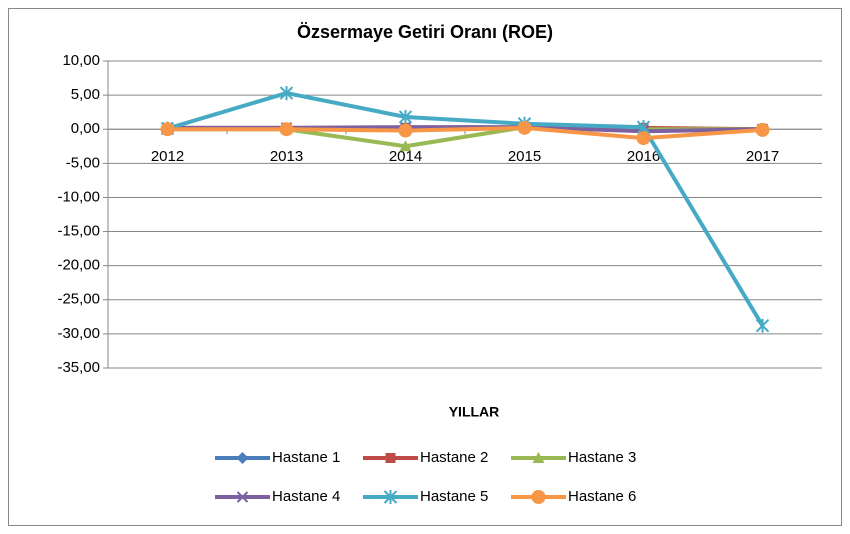  What do you see at coordinates (602, 496) in the screenshot?
I see `legend-label: Hastane 6` at bounding box center [602, 496].